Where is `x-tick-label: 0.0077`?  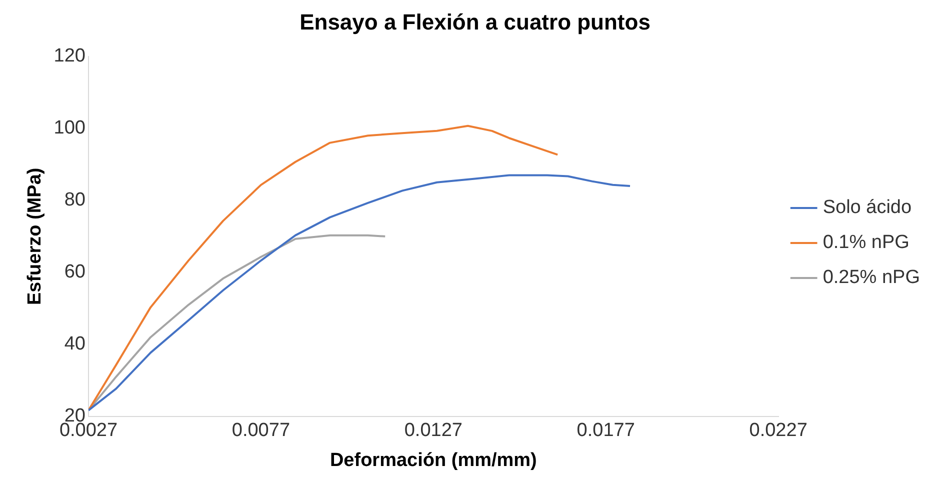
x-tick-label: 0.0077 is located at coordinates (261, 431).